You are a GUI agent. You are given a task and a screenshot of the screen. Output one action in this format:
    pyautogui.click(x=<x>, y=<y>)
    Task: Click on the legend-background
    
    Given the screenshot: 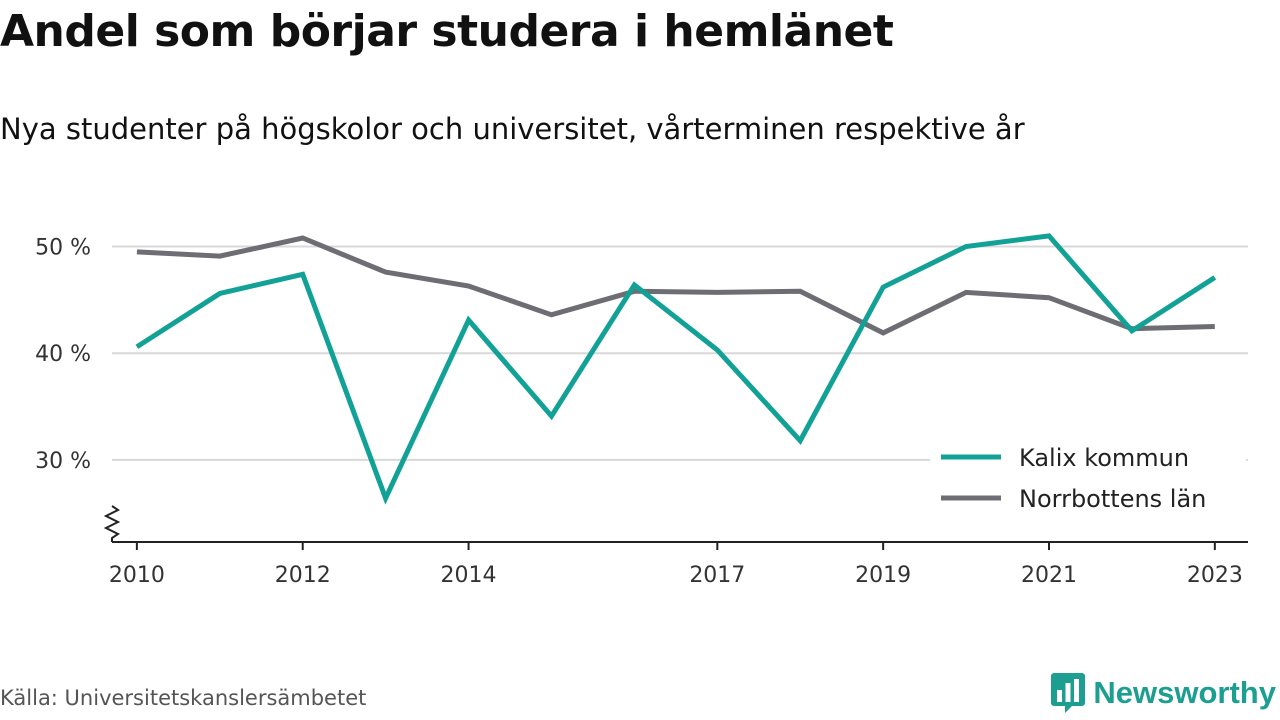 What is the action you would take?
    pyautogui.click(x=1088, y=478)
    